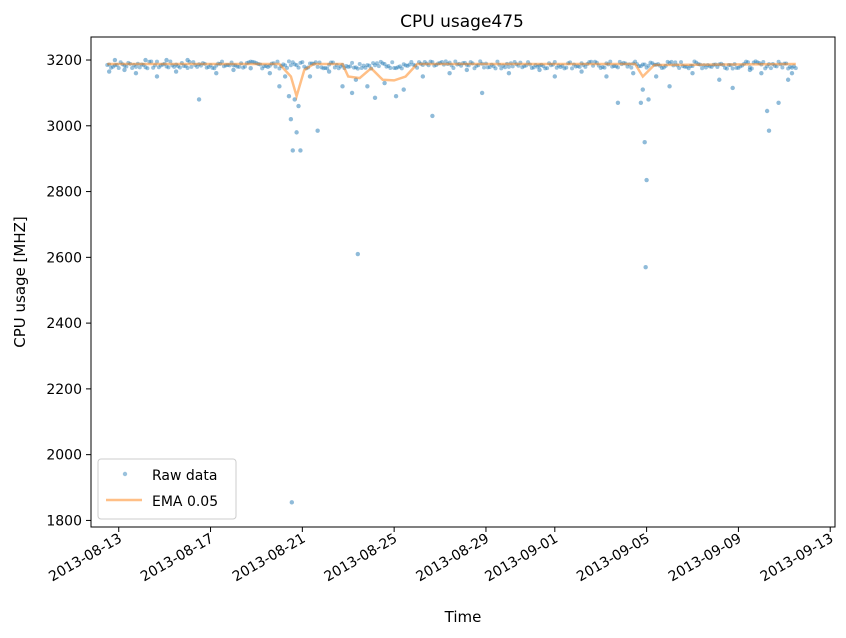 This screenshot has height=638, width=846. Describe the element at coordinates (705, 558) in the screenshot. I see `x-tick-label: 2013-09-09` at that location.